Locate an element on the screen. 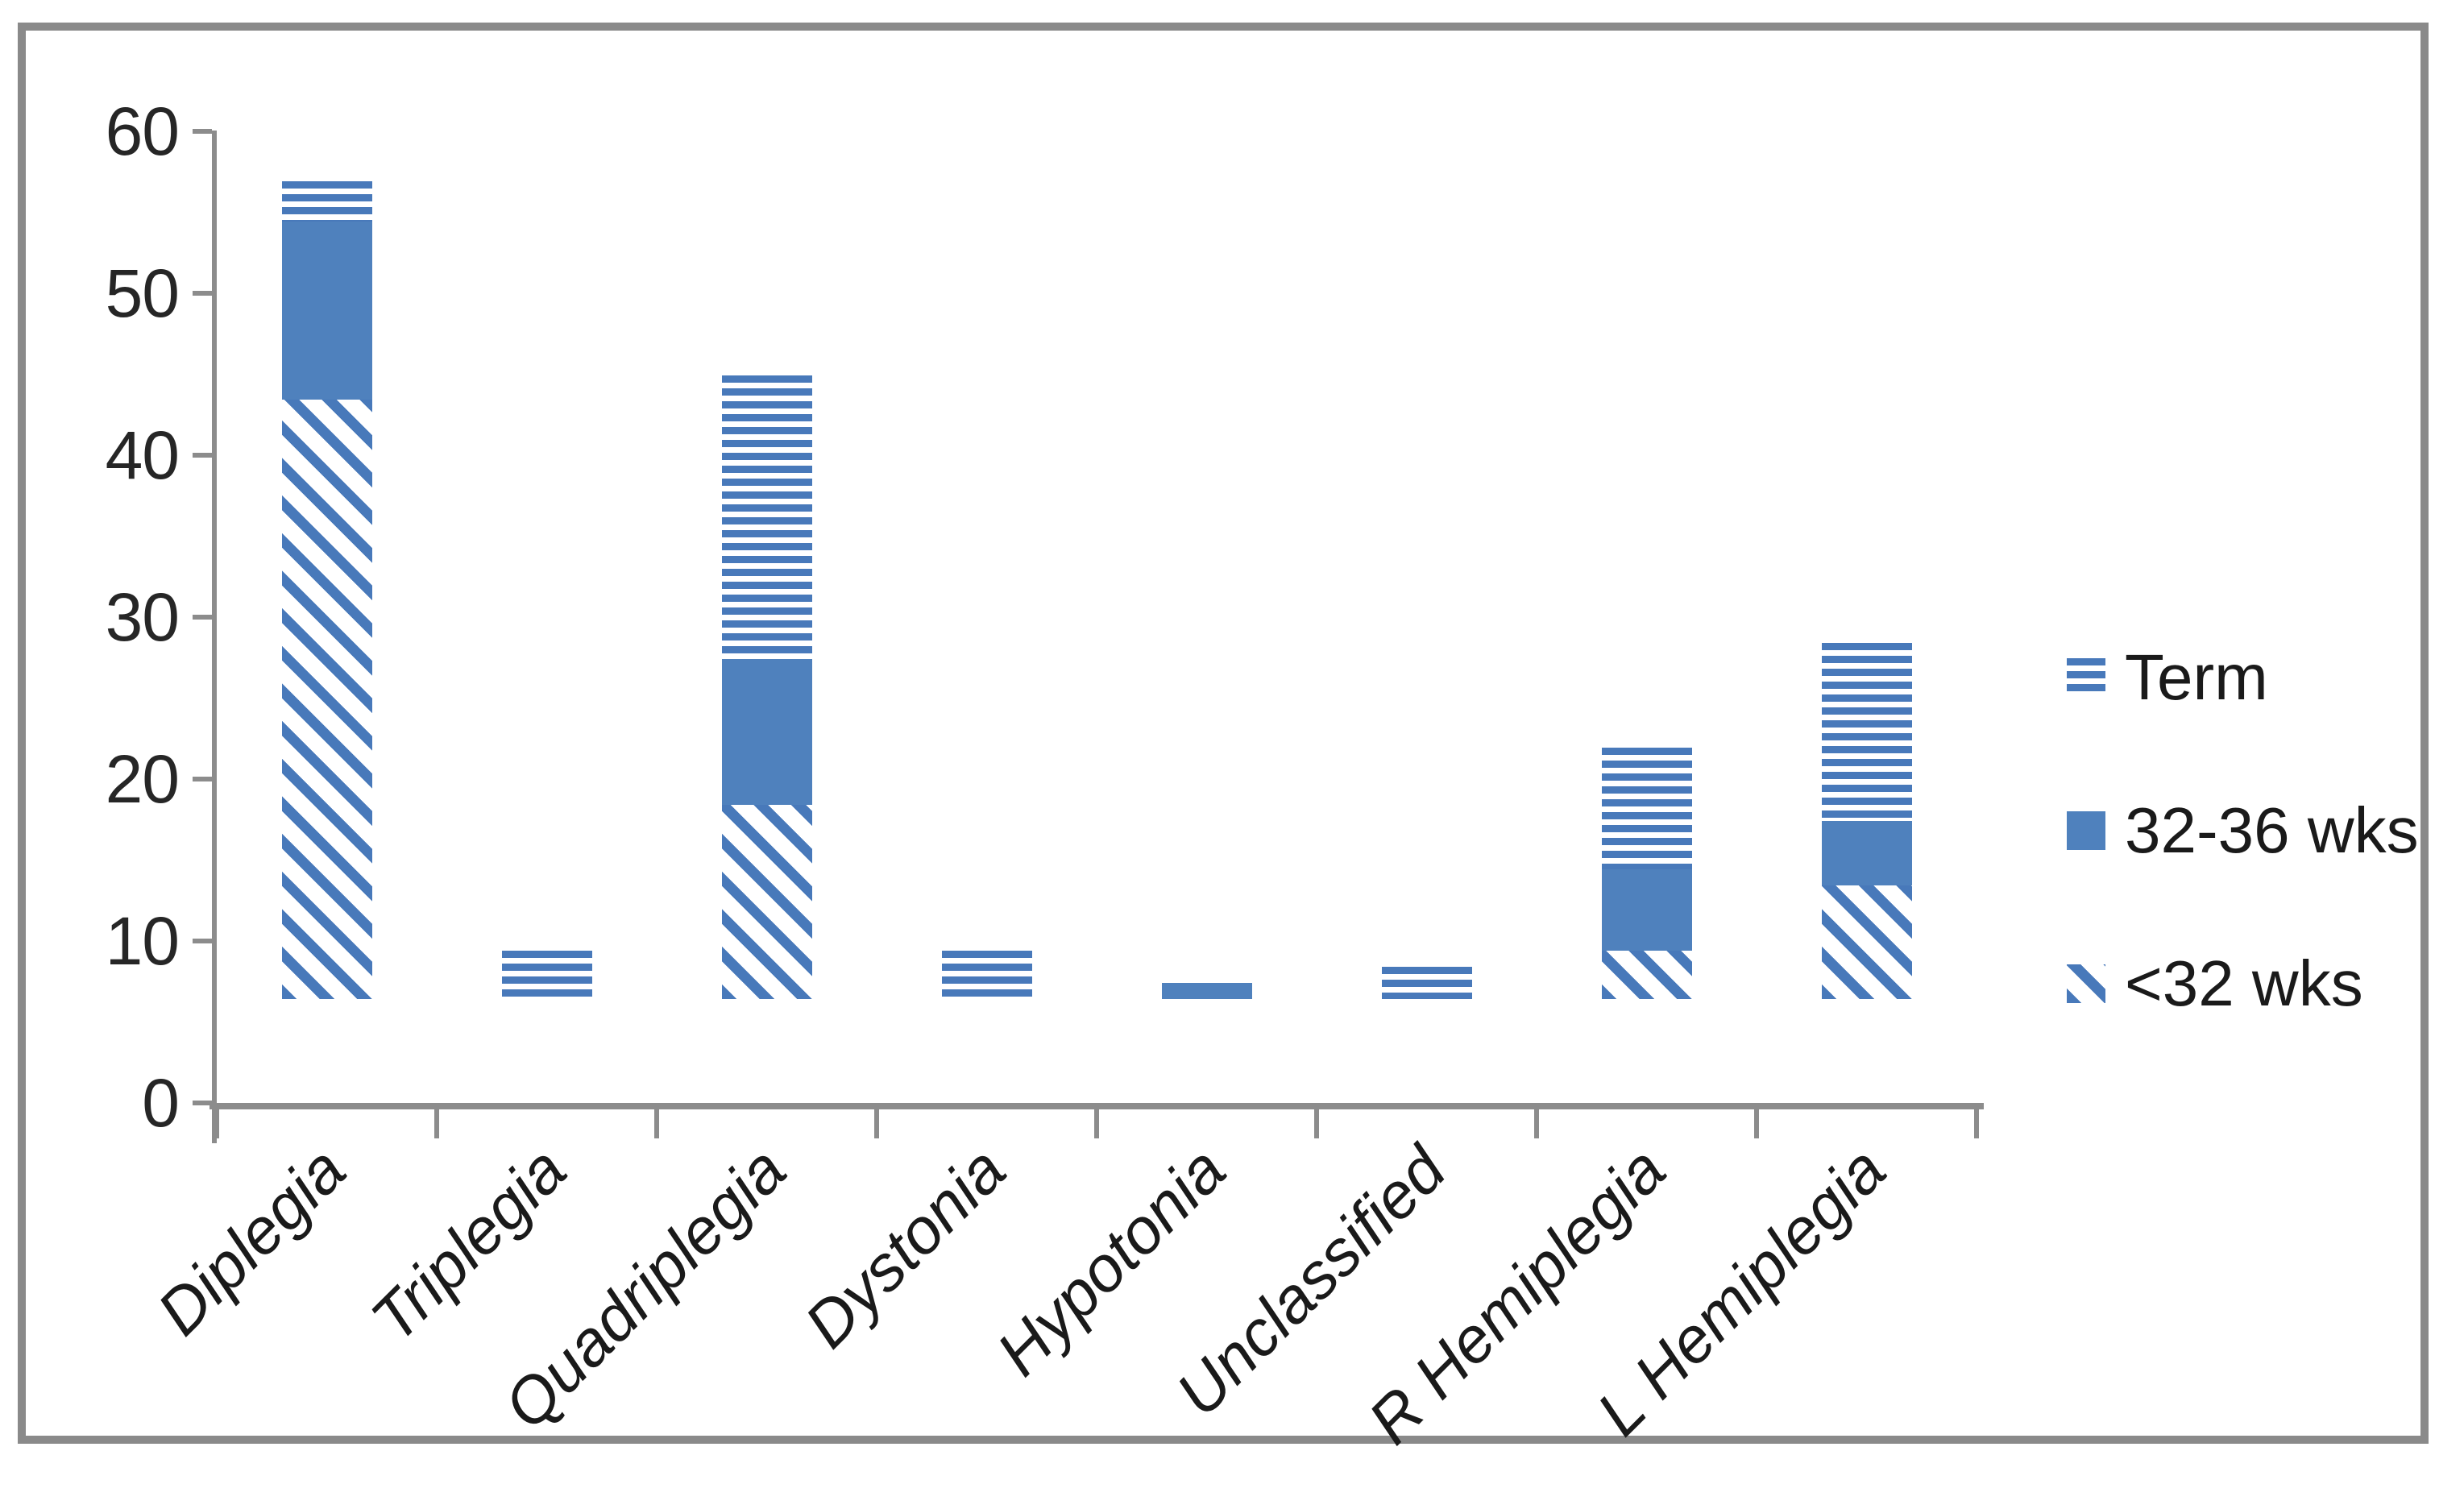 The height and width of the screenshot is (1509, 2464). legend-item-term: Term is located at coordinates (2243, 677).